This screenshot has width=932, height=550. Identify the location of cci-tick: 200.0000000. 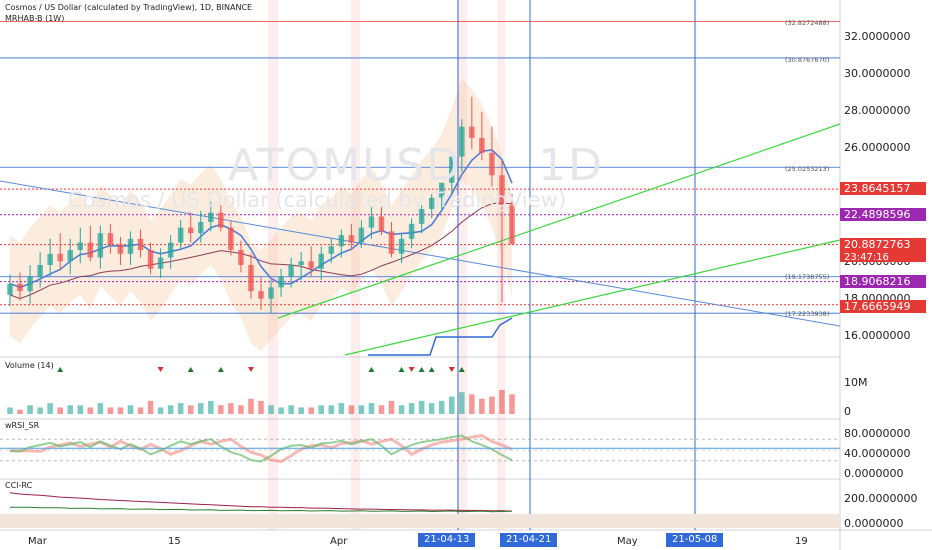
(881, 498).